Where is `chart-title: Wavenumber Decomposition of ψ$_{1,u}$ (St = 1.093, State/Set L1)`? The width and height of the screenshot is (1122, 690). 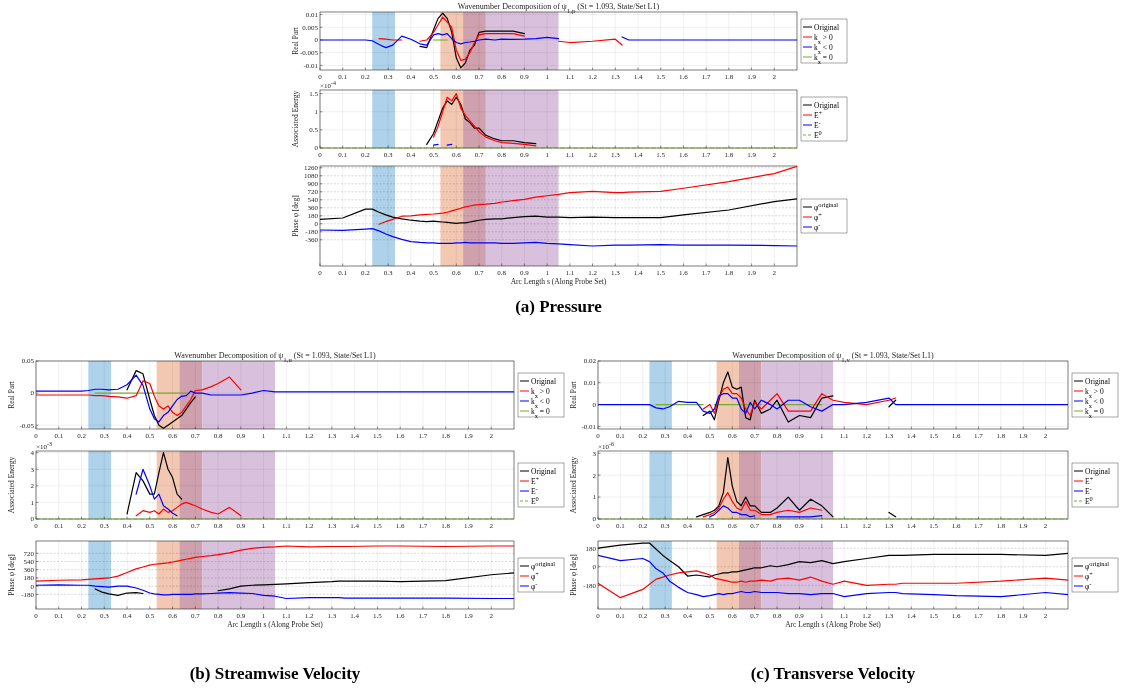
chart-title: Wavenumber Decomposition of ψ$_{1,u}$ (St = 1.093, State/Set L1) is located at coordinates (275, 357).